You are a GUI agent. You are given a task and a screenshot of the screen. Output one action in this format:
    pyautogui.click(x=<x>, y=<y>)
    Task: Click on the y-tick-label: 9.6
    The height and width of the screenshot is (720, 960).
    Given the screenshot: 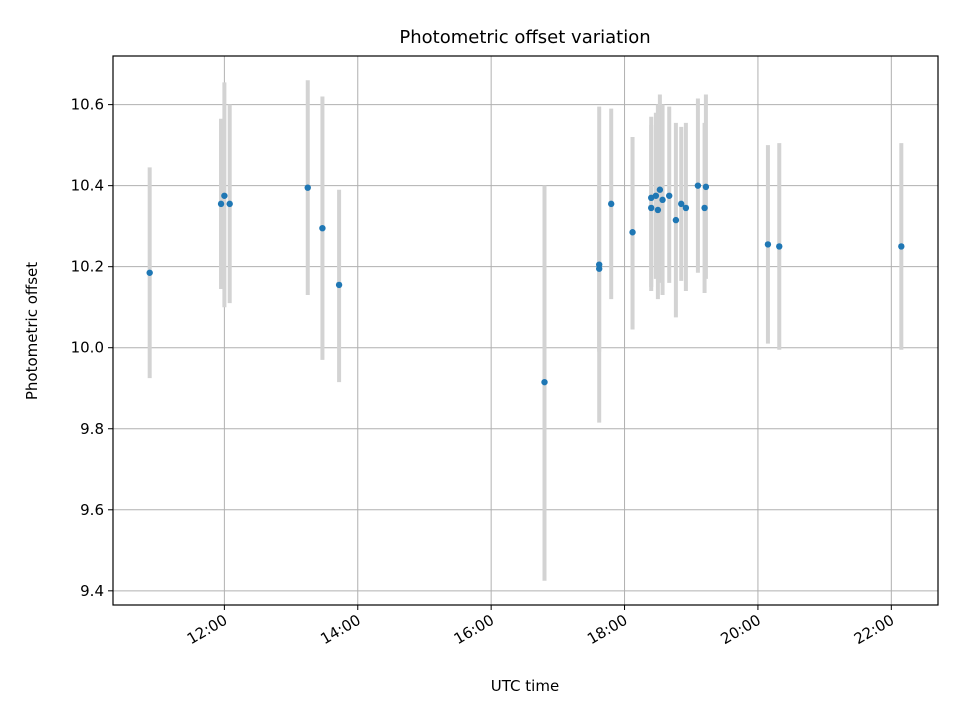 What is the action you would take?
    pyautogui.click(x=92, y=510)
    